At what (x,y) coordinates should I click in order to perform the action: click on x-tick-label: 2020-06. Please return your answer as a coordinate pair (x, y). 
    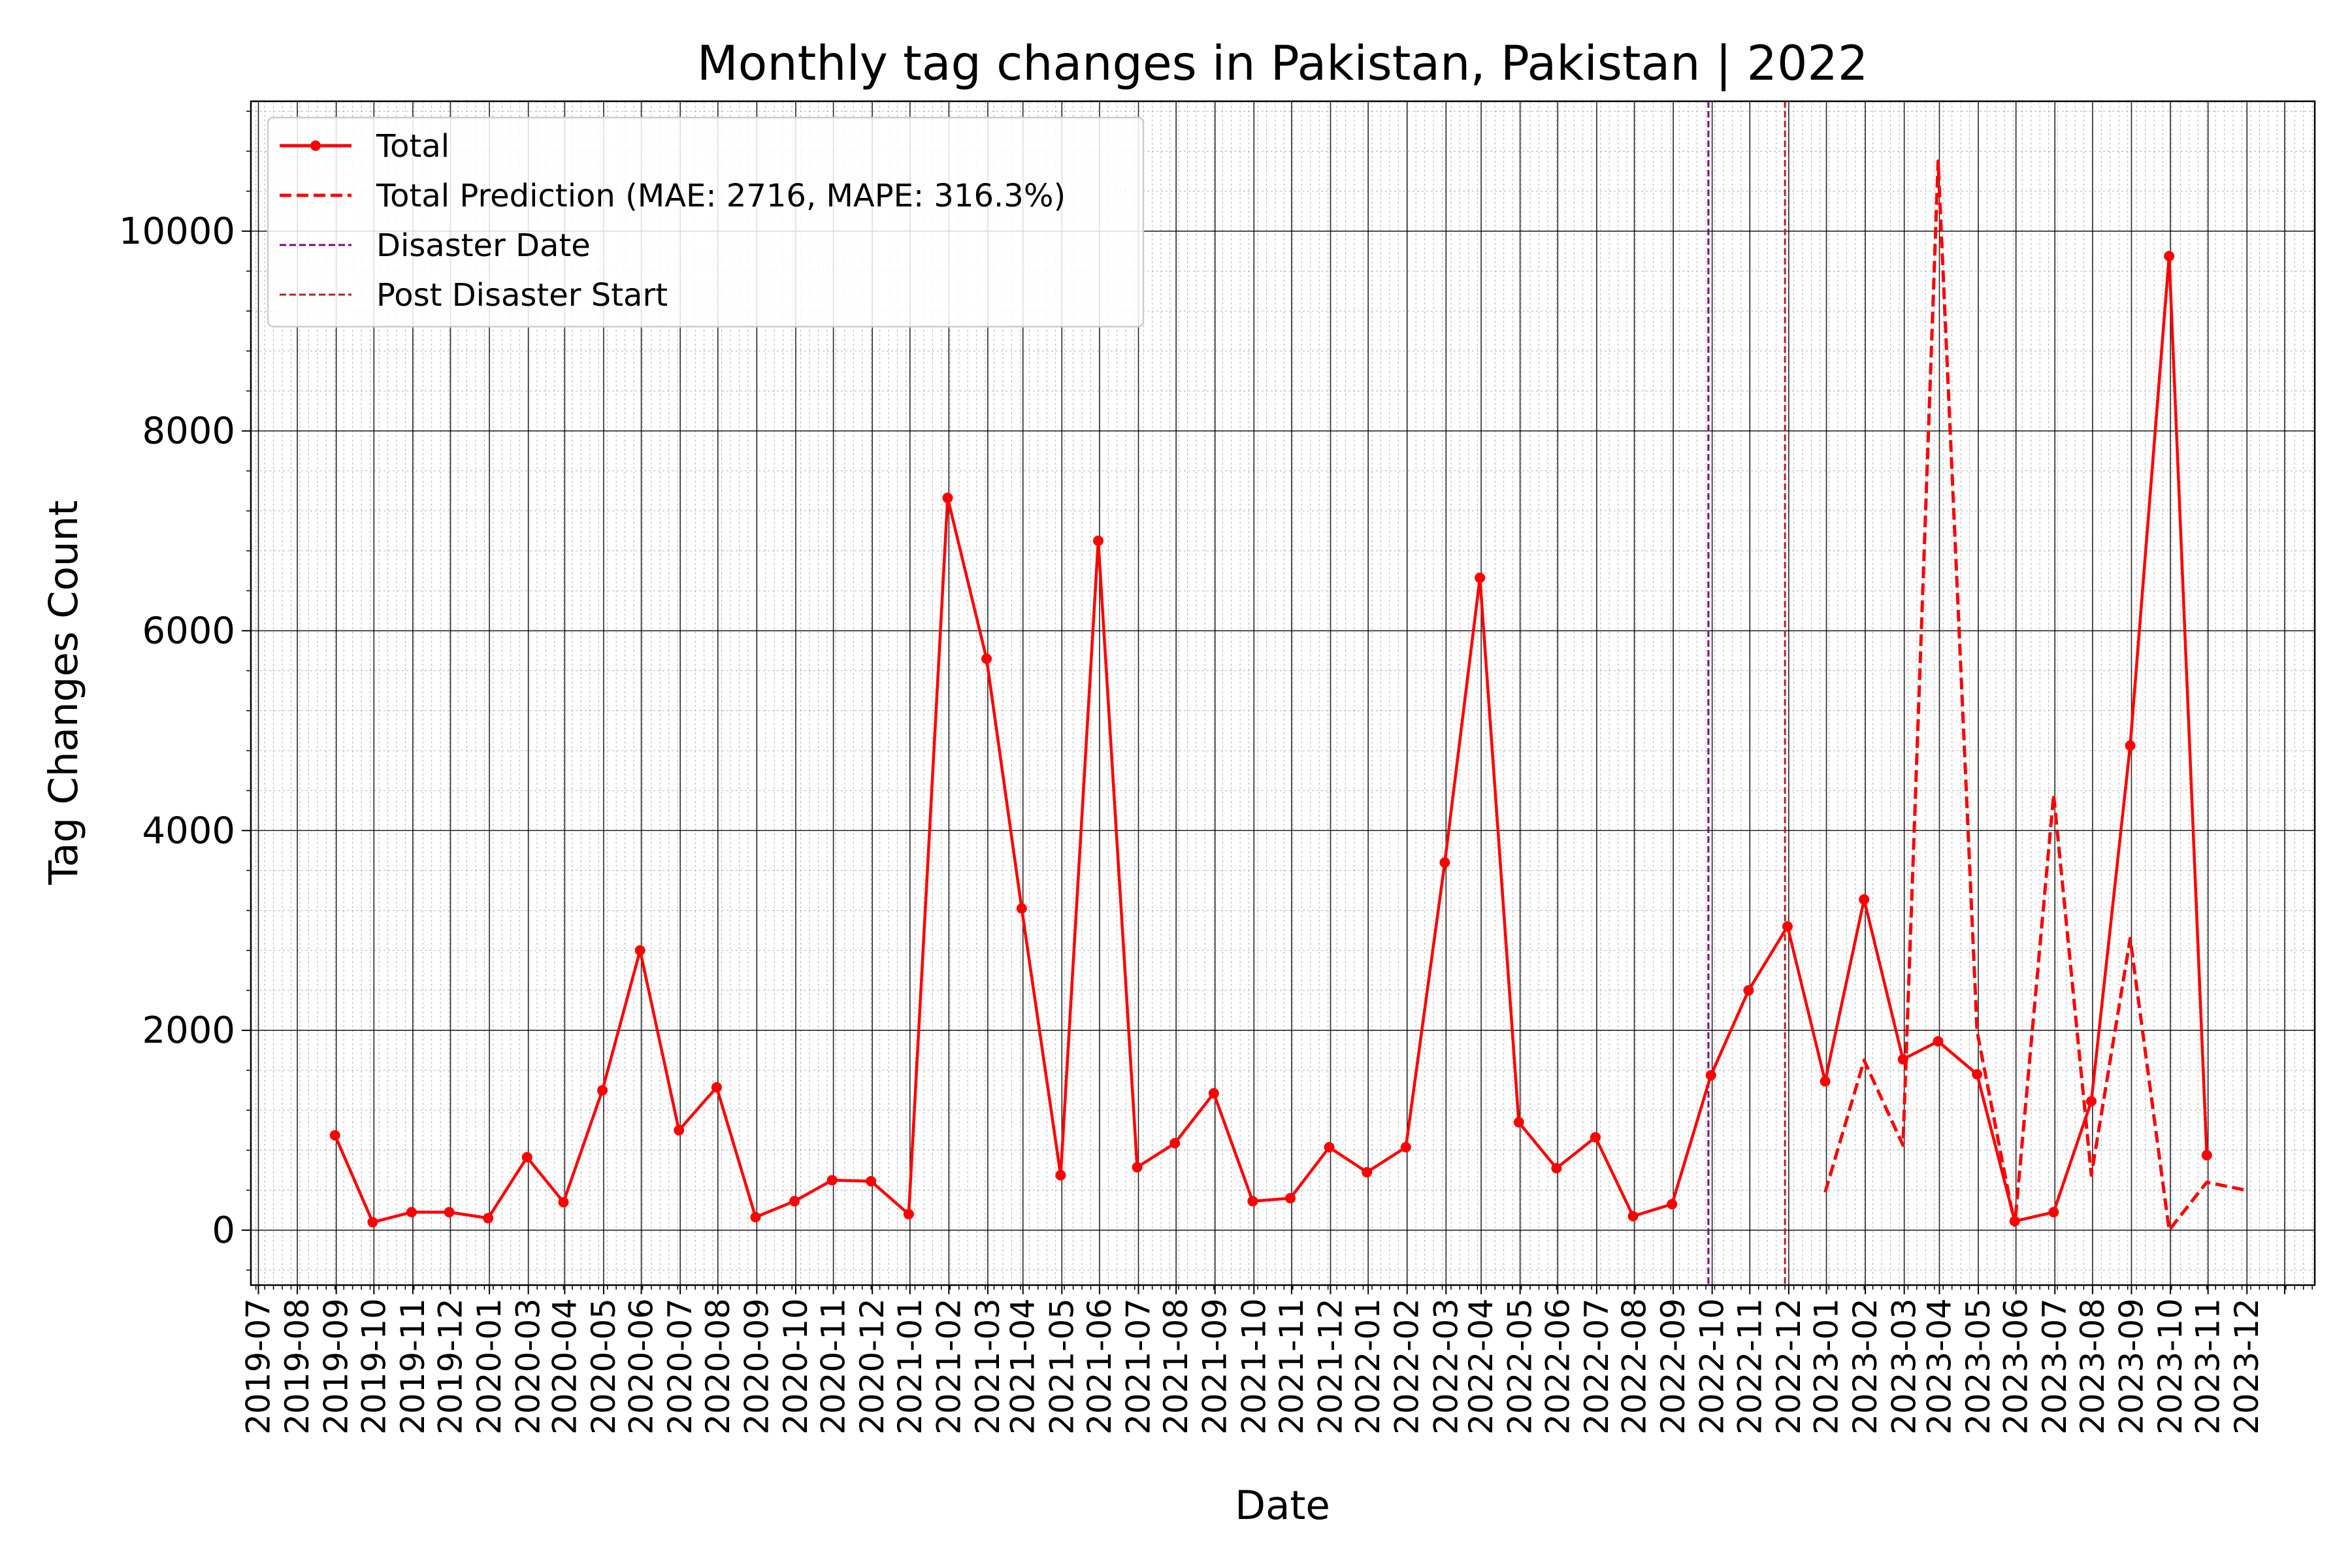
    Looking at the image, I should click on (642, 1366).